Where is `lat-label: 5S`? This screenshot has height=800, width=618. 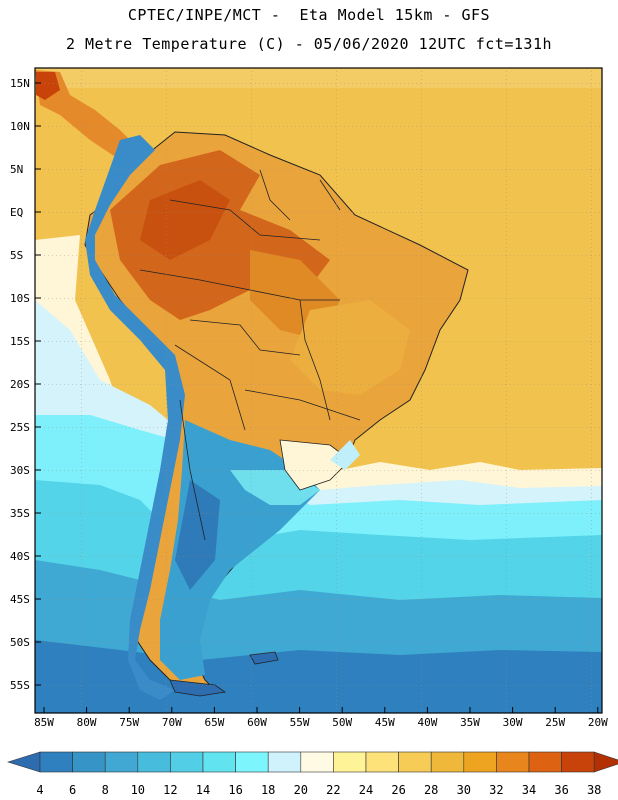
lat-label: 5S is located at coordinates (17, 255).